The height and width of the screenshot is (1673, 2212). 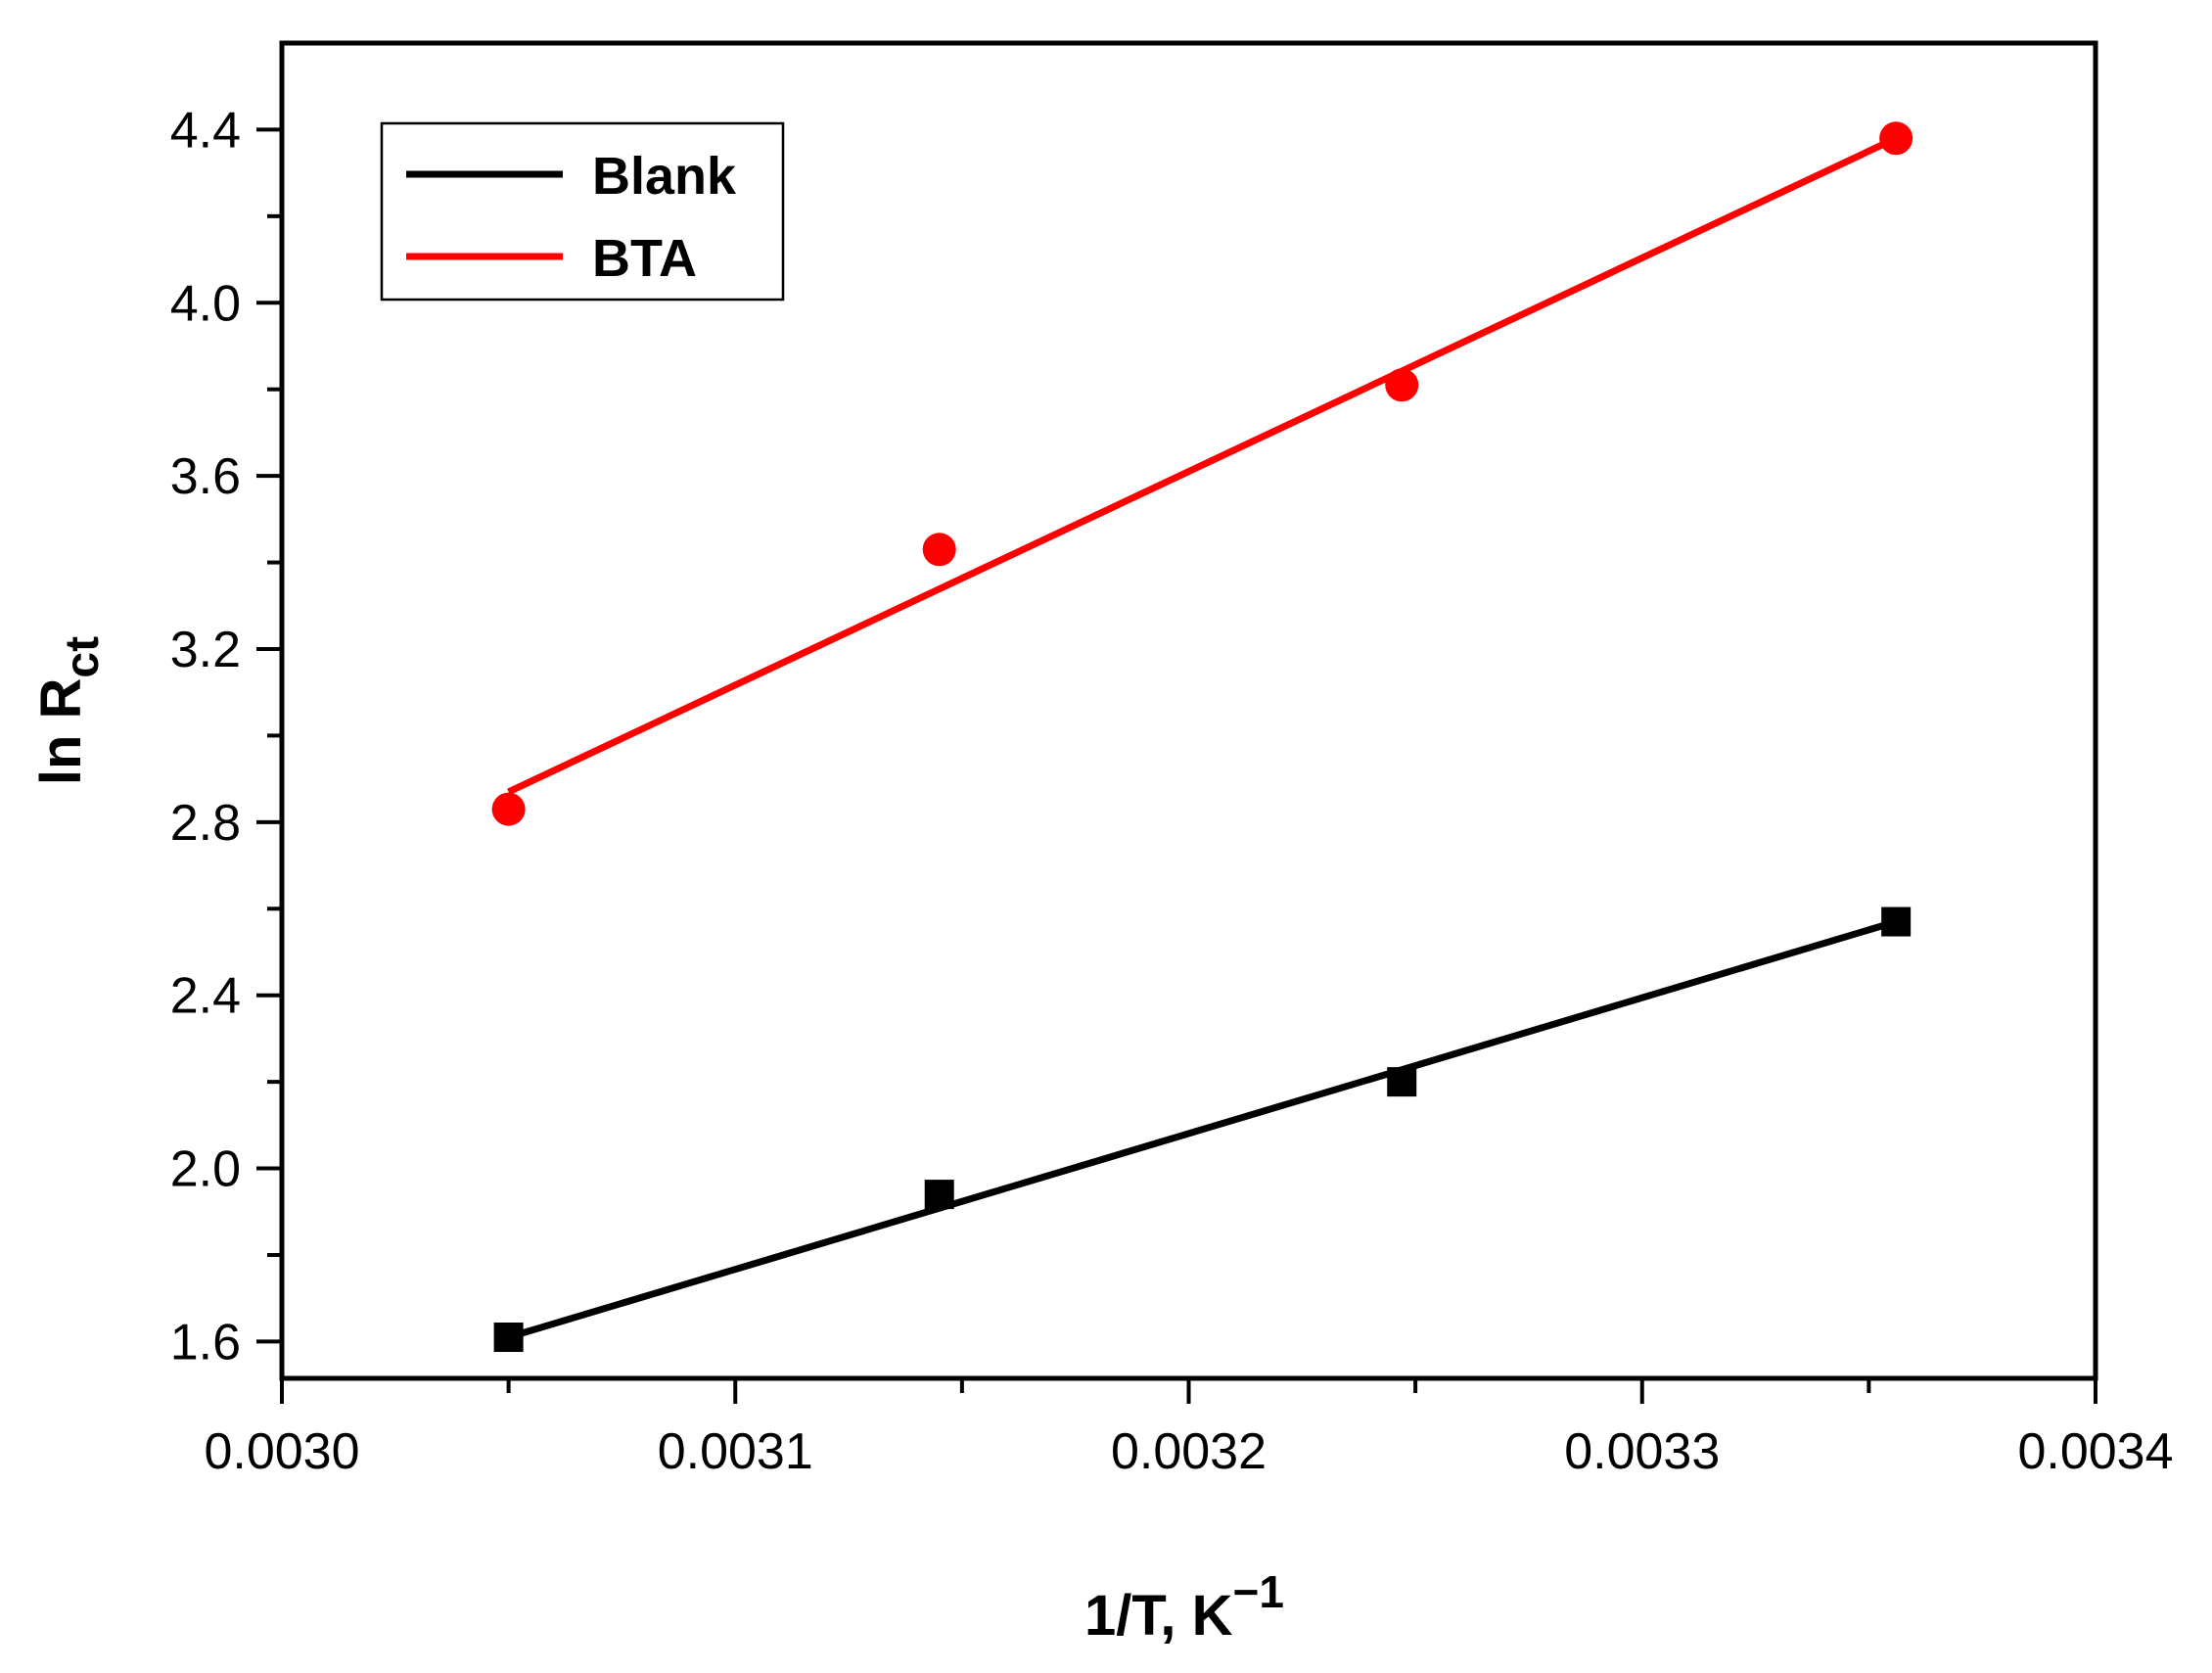 What do you see at coordinates (205, 130) in the screenshot?
I see `y-tick-label: 4.4` at bounding box center [205, 130].